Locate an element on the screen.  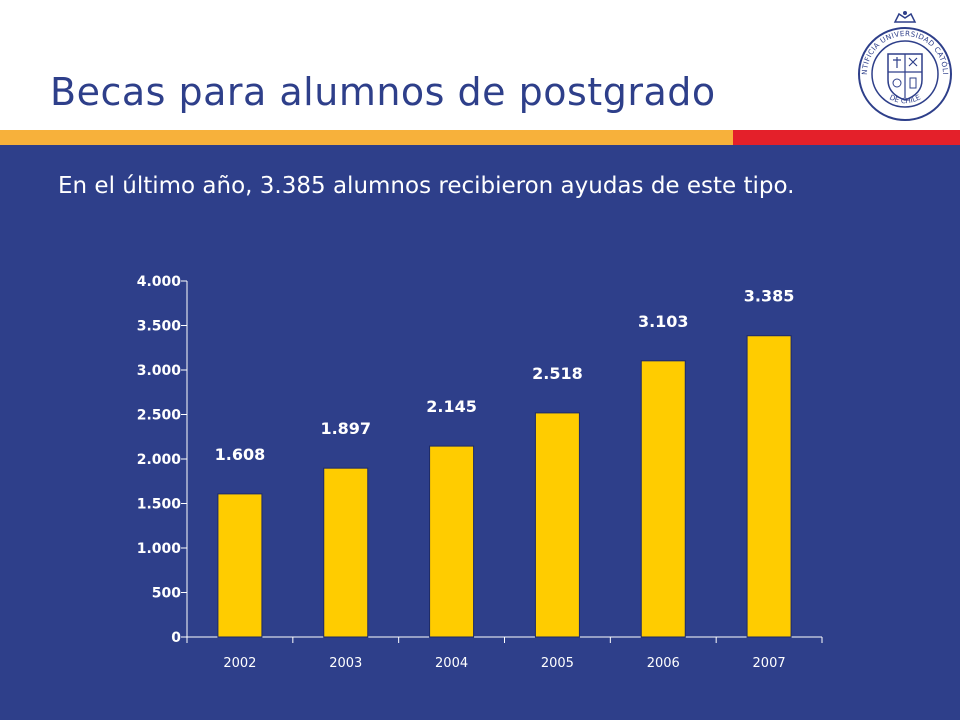
accent-band-red is located at coordinates (846, 137).